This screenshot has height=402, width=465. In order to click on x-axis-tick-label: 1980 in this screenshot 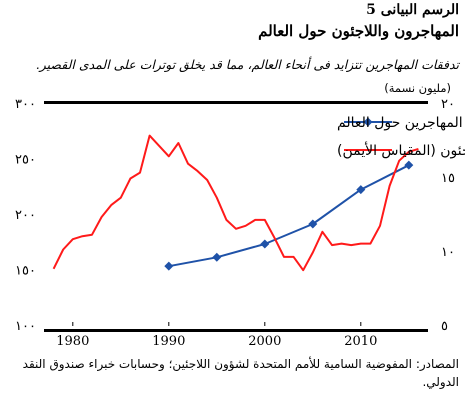, I will do `click(72, 341)`.